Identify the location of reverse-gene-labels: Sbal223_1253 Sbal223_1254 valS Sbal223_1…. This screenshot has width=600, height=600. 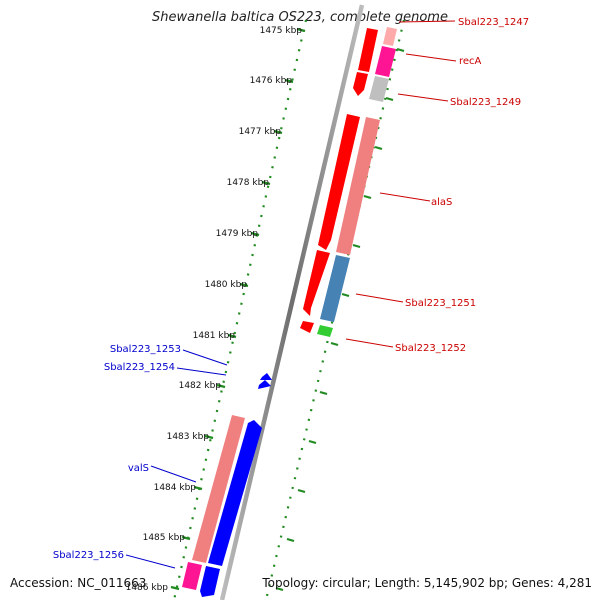
(117, 452).